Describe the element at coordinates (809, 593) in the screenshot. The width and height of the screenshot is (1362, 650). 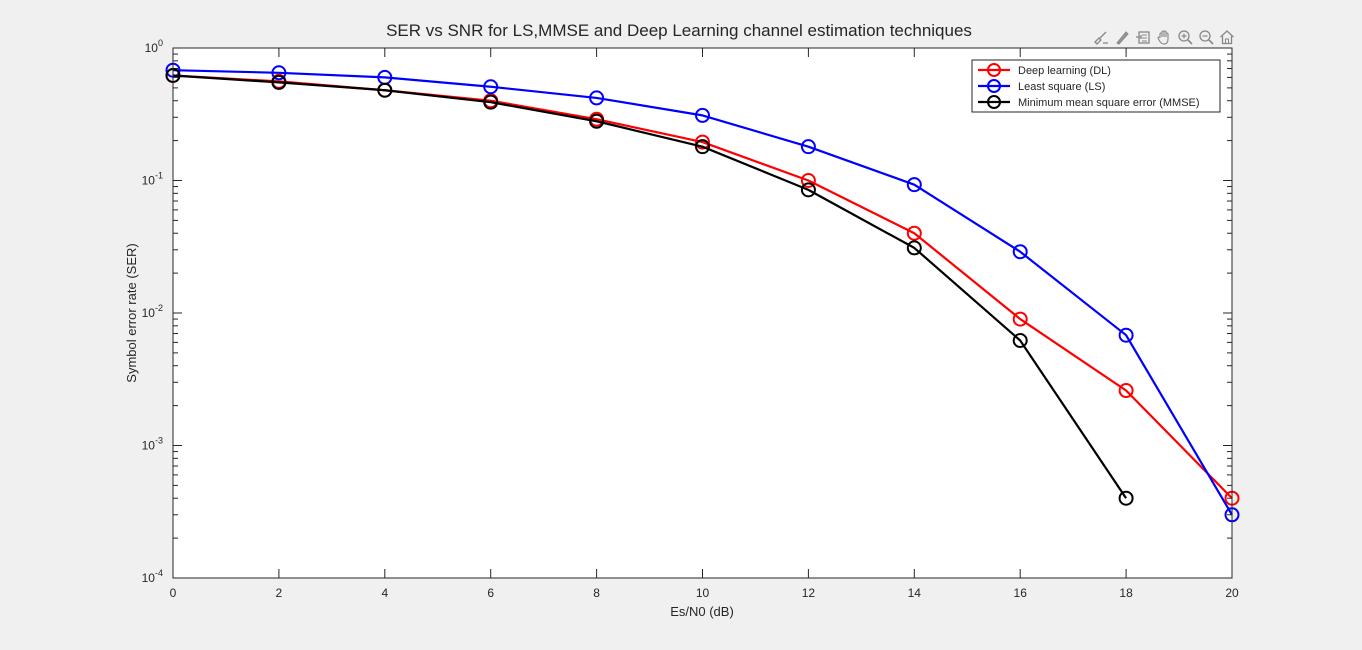
I see `x-tick-label: 12` at that location.